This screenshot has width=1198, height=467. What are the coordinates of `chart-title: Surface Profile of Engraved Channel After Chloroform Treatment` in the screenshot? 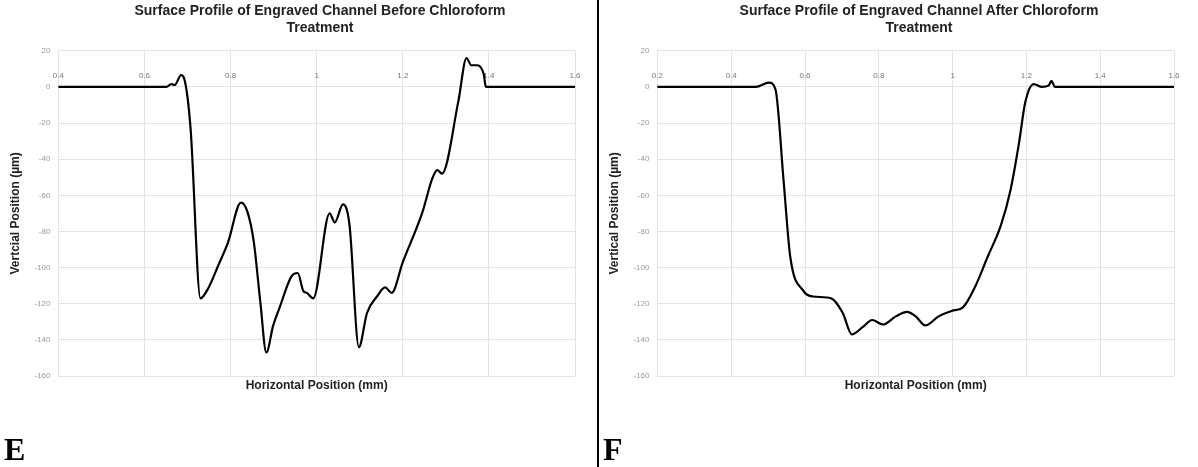 It's located at (919, 19).